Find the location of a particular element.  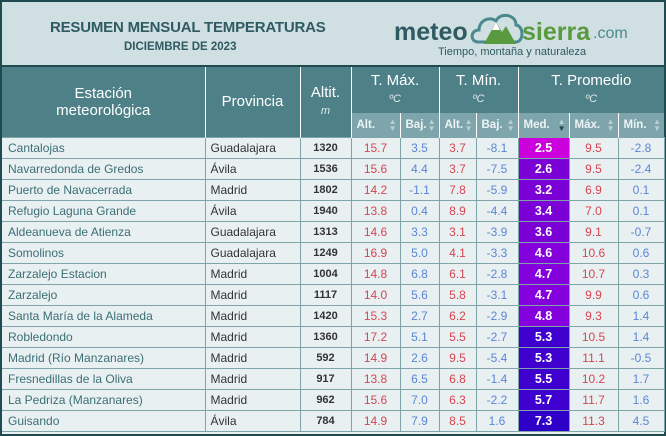

cell-tmax-high: 14.2 is located at coordinates (375, 189).